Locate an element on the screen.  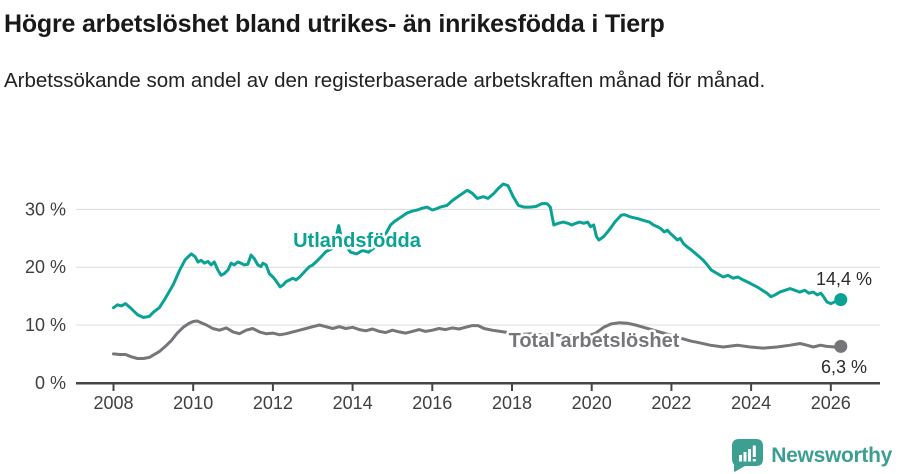
y-axis-tick-label: 20 % is located at coordinates (45, 267).